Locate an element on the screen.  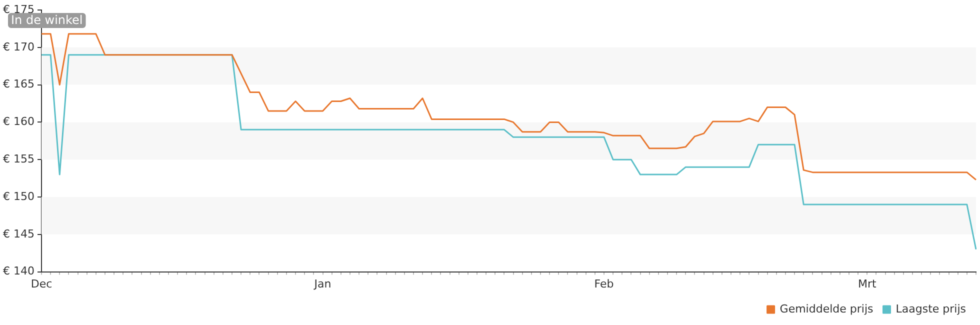
x-tick-label: Jan is located at coordinates (322, 283).